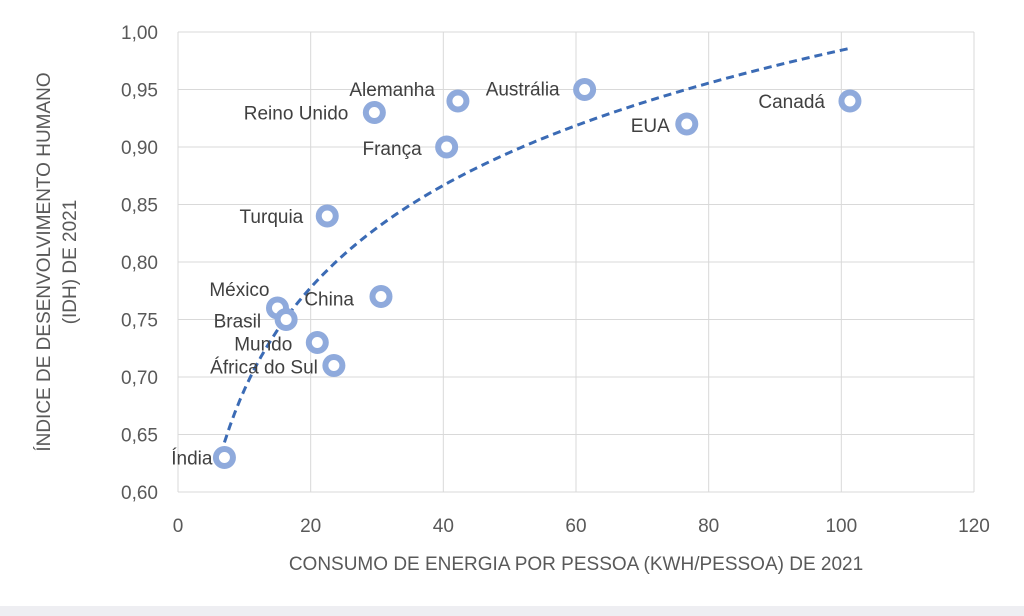 This screenshot has height=616, width=1024. Describe the element at coordinates (139, 321) in the screenshot. I see `y-tick-label: 0,75` at that location.